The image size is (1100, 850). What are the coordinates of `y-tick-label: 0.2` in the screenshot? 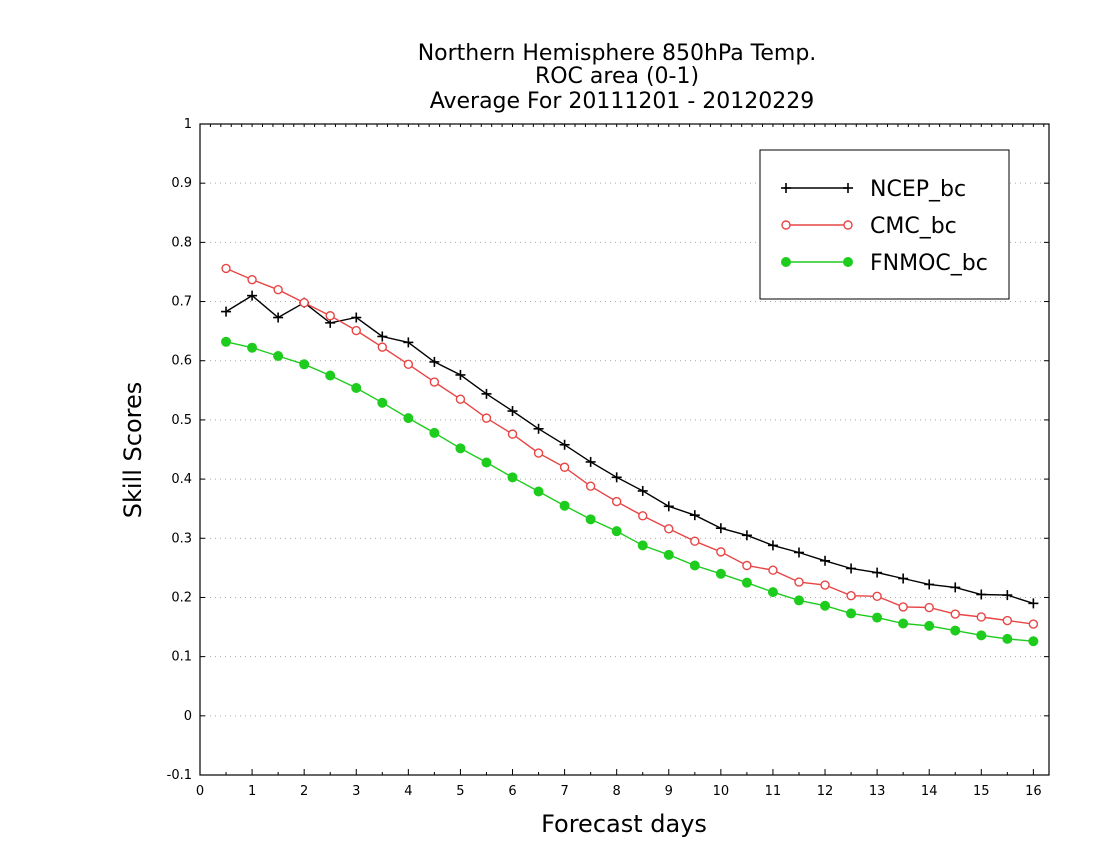 It's located at (181, 597).